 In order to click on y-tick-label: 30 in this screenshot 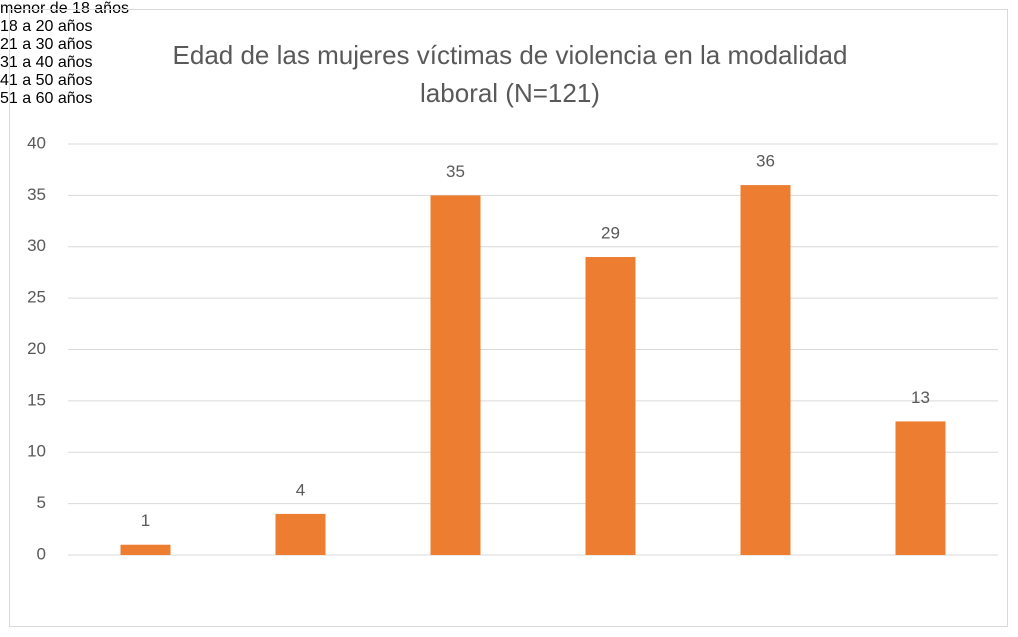, I will do `click(36, 245)`.